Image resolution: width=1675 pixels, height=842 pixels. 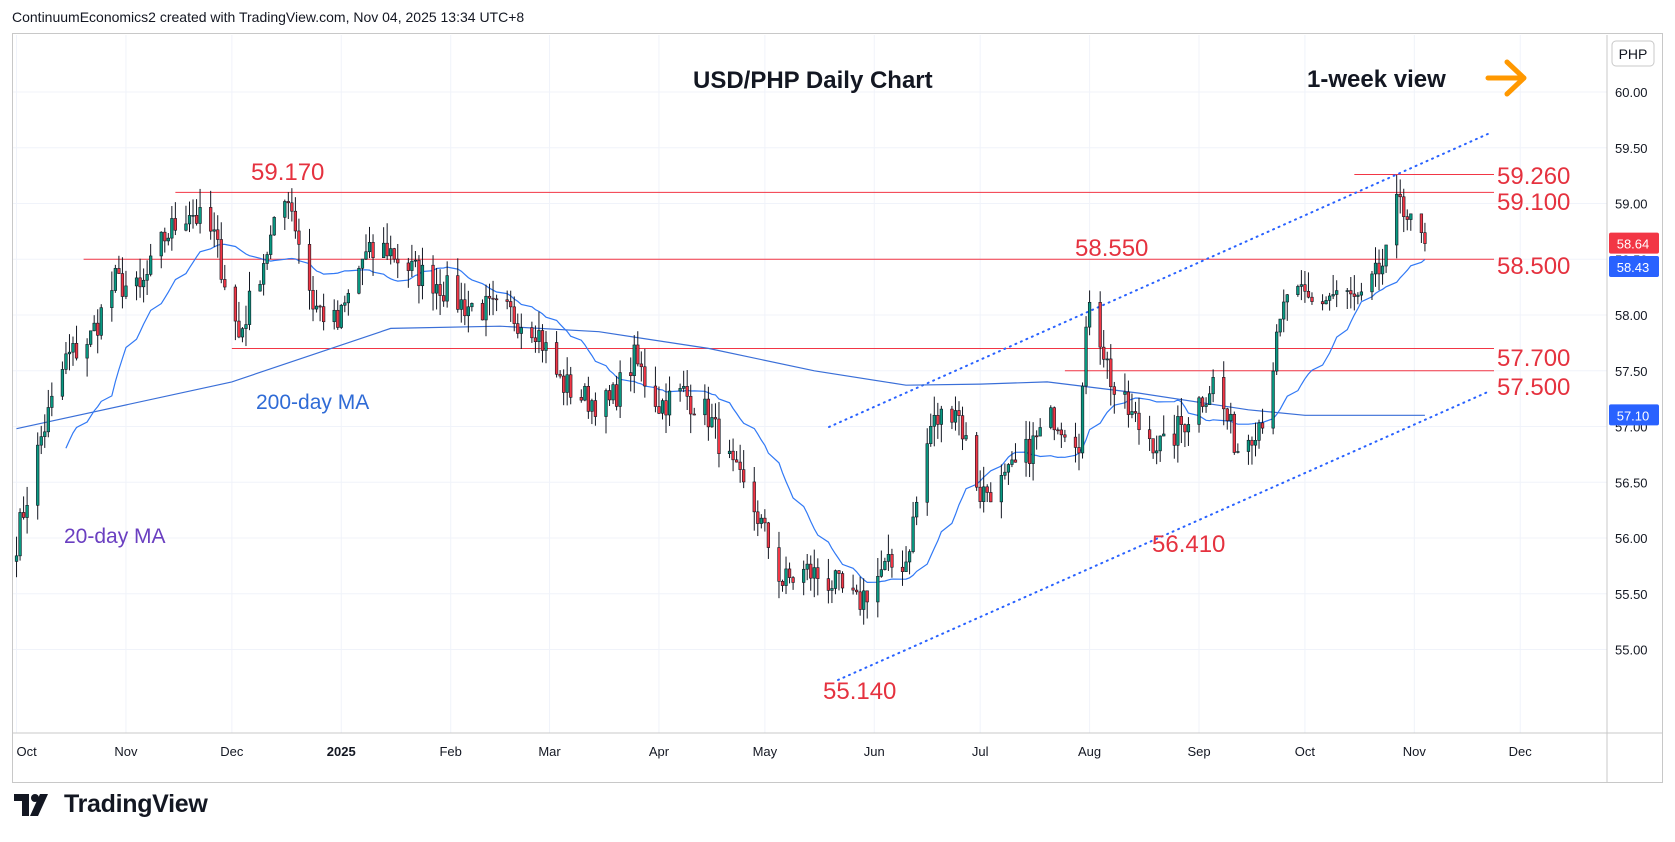 What do you see at coordinates (1631, 204) in the screenshot?
I see `price-tick-label: 59.00` at bounding box center [1631, 204].